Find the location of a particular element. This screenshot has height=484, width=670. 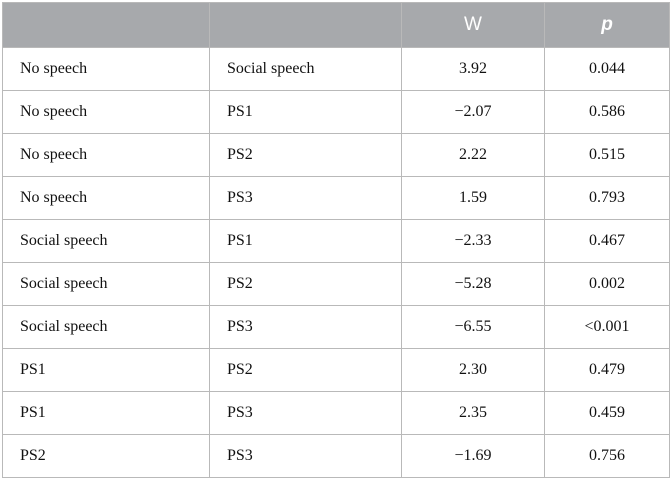

w-value-cell: −6.55 is located at coordinates (473, 327).